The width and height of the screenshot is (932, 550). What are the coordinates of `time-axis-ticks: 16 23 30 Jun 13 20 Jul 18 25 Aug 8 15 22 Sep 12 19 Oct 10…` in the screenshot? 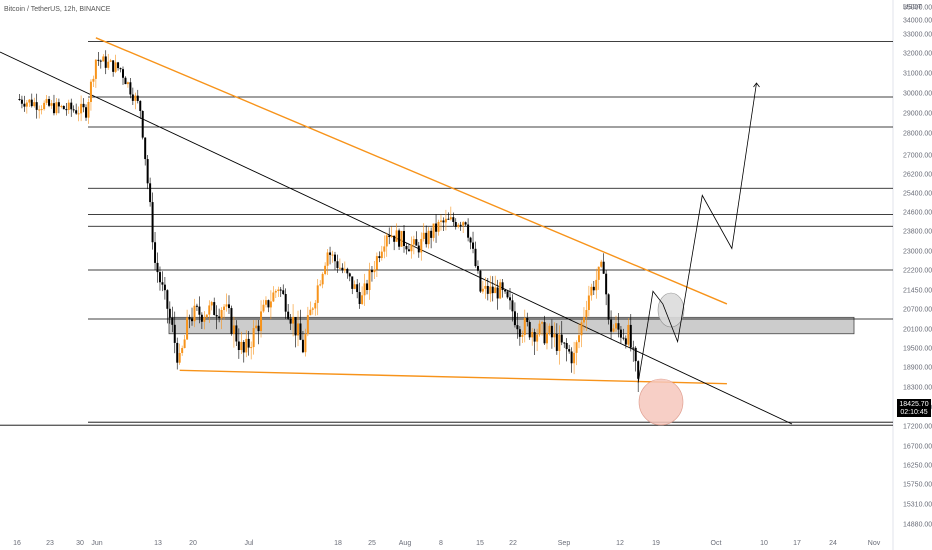 It's located at (447, 543).